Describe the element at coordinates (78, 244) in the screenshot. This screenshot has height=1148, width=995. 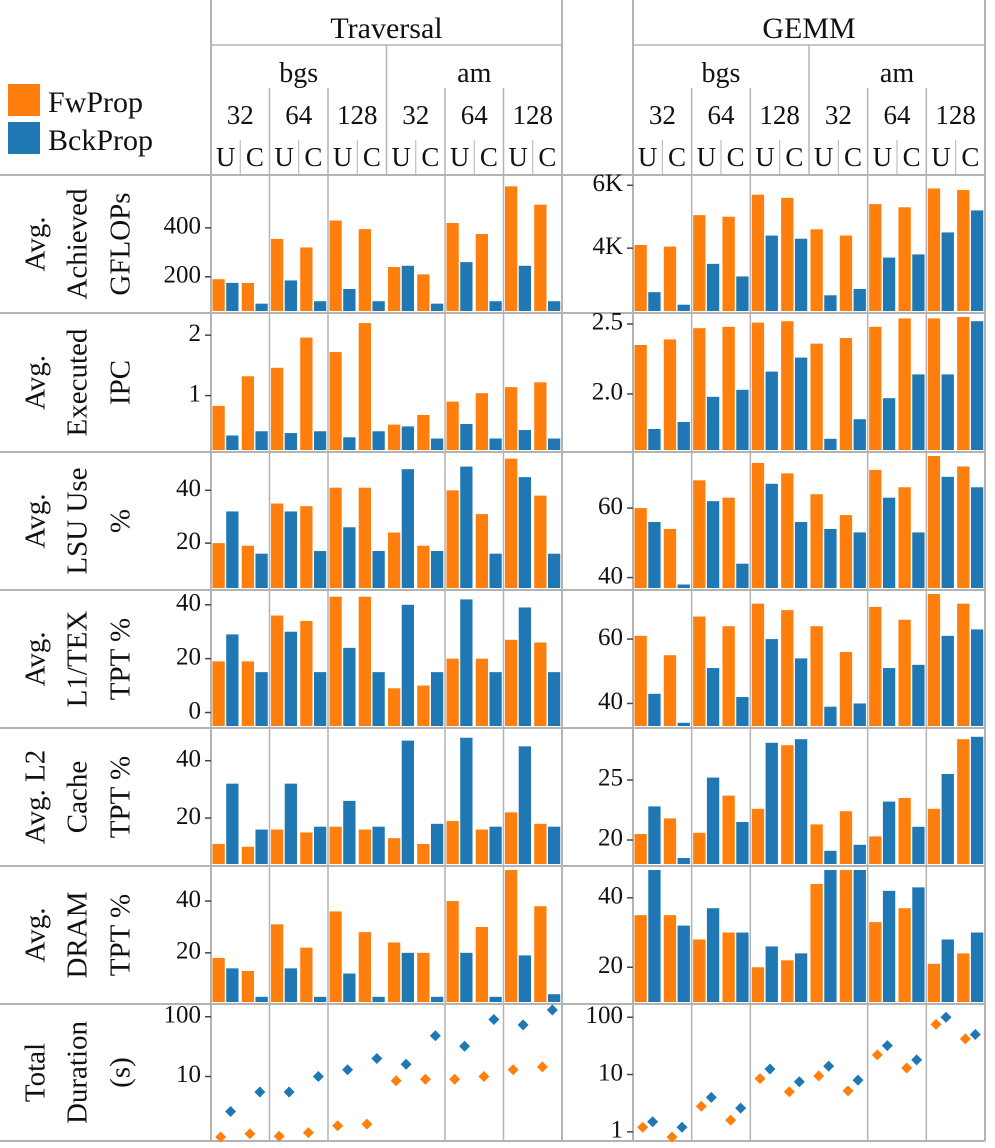
I see `row-label-line: Achieved` at that location.